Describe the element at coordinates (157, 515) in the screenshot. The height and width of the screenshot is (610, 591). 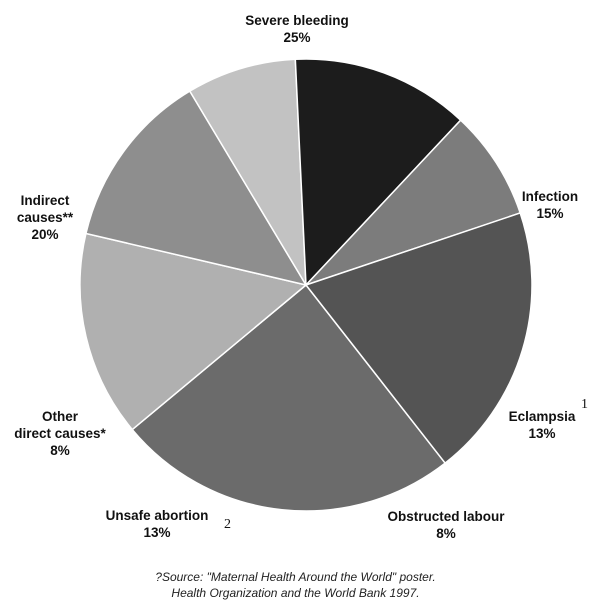
I see `slice-name-label: Unsafe abortion` at that location.